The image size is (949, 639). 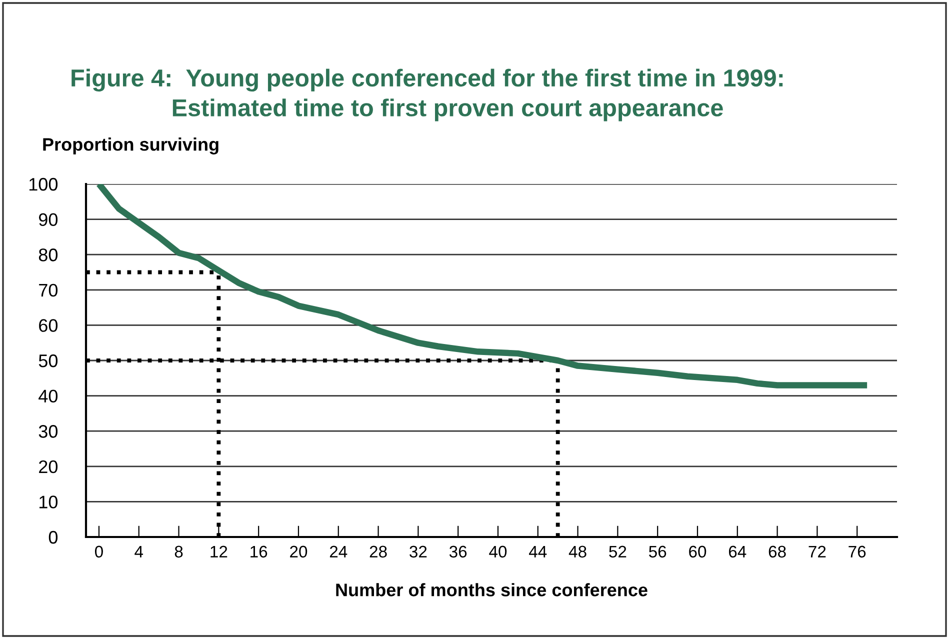 I want to click on chart-title: Figure 4: Young people conferenced for the first time in 1999: Estimated time to first proven court appearance, so click(x=427, y=95).